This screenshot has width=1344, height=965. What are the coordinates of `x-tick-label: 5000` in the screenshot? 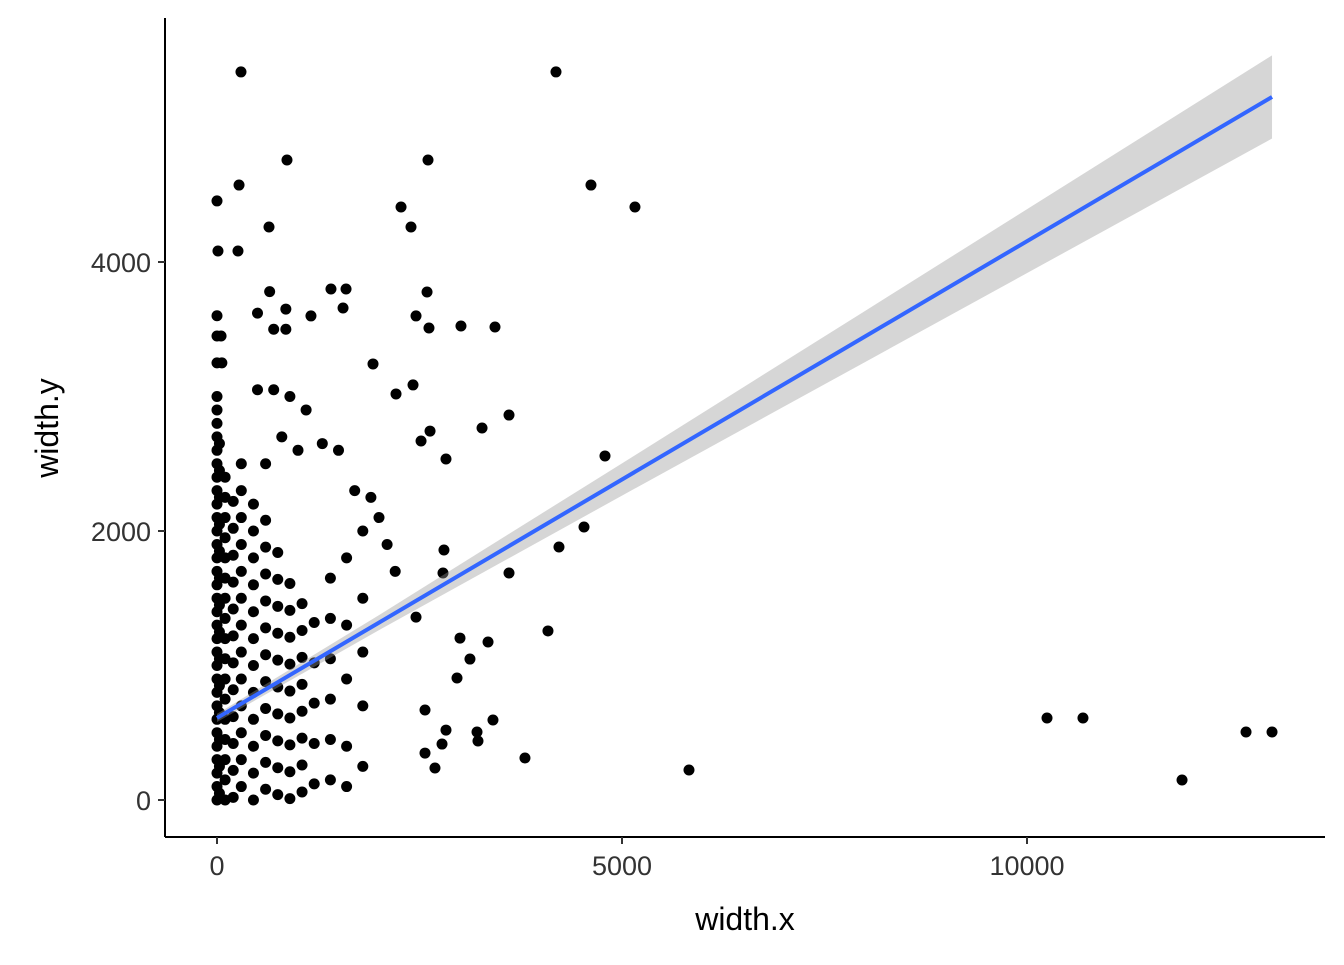 It's located at (622, 866).